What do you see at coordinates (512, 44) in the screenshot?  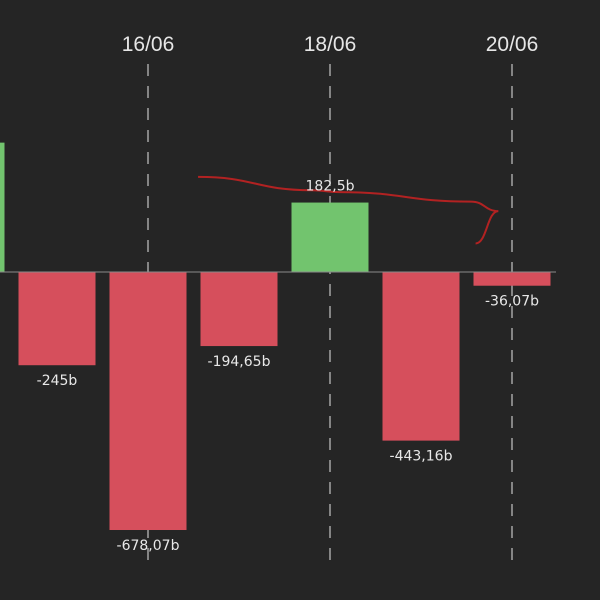 I see `x-tick-label: 20/06` at bounding box center [512, 44].